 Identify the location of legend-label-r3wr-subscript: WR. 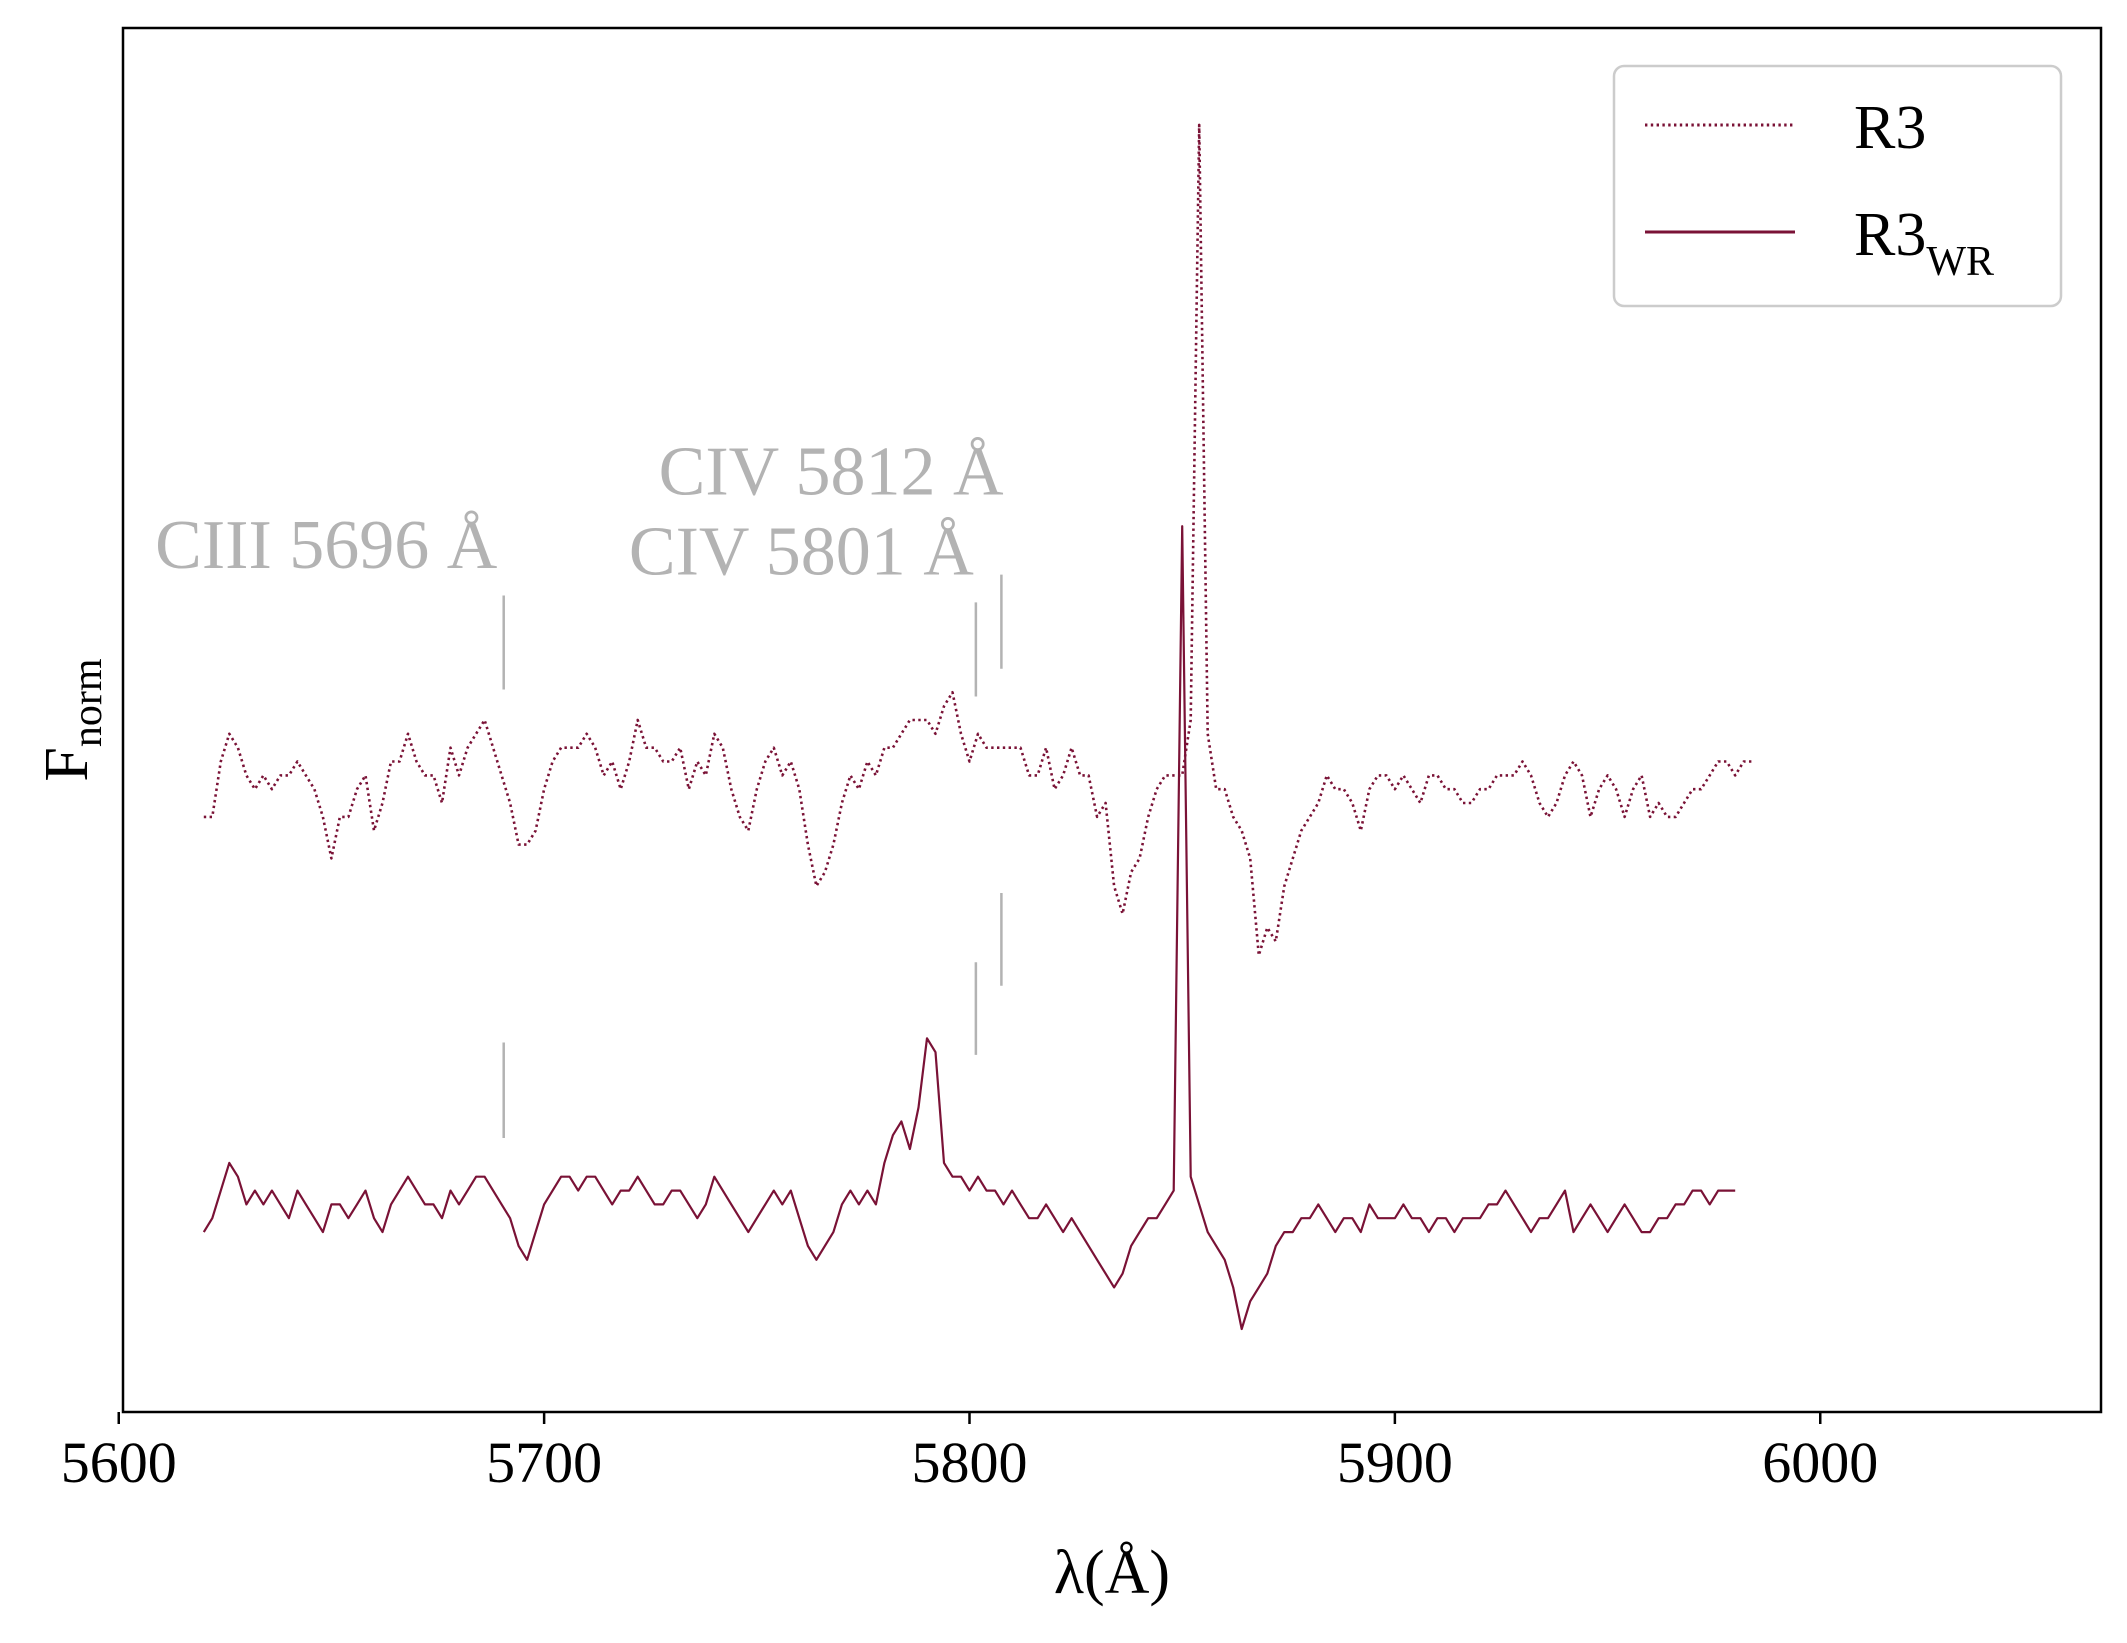
(1960, 262).